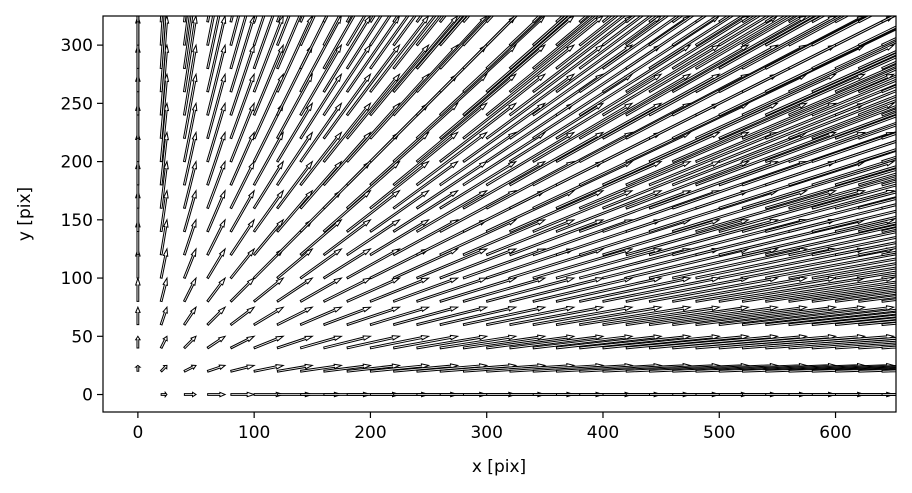 Image resolution: width=912 pixels, height=493 pixels. Describe the element at coordinates (603, 433) in the screenshot. I see `x-tick-label: 400` at that location.